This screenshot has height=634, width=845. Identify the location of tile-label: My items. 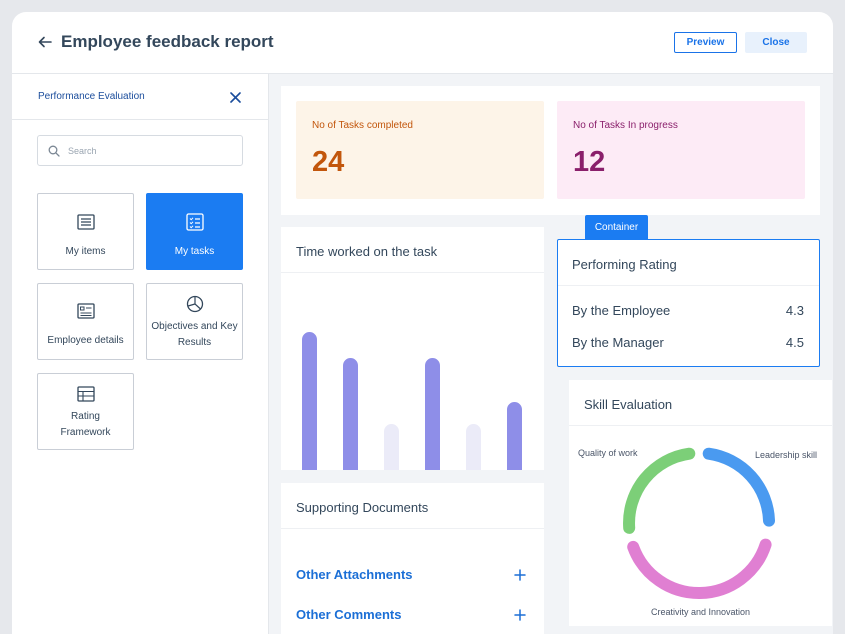
(85, 251).